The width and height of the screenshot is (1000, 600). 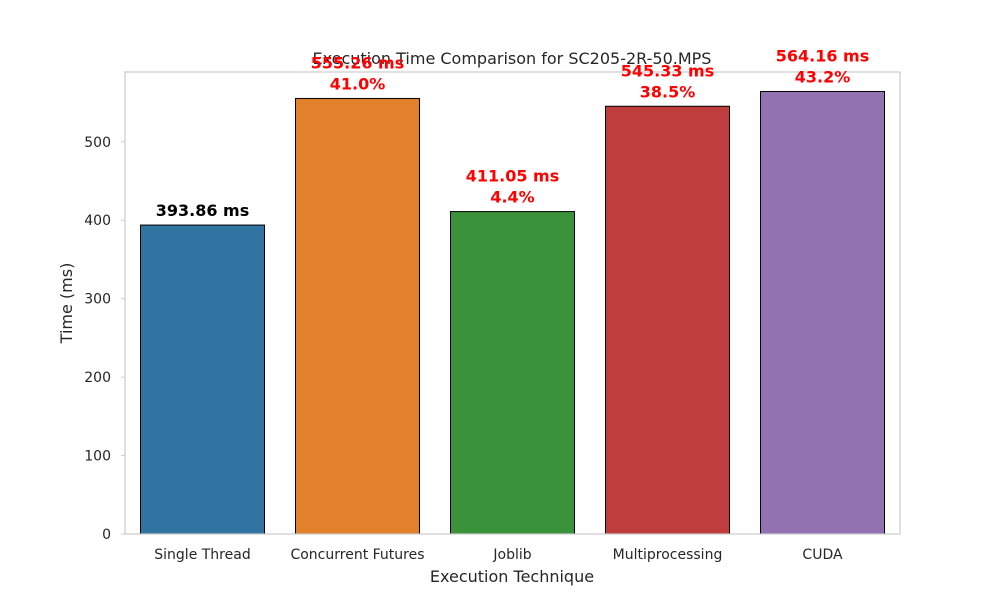 What do you see at coordinates (202, 555) in the screenshot?
I see `x-tick-label: Single Thread` at bounding box center [202, 555].